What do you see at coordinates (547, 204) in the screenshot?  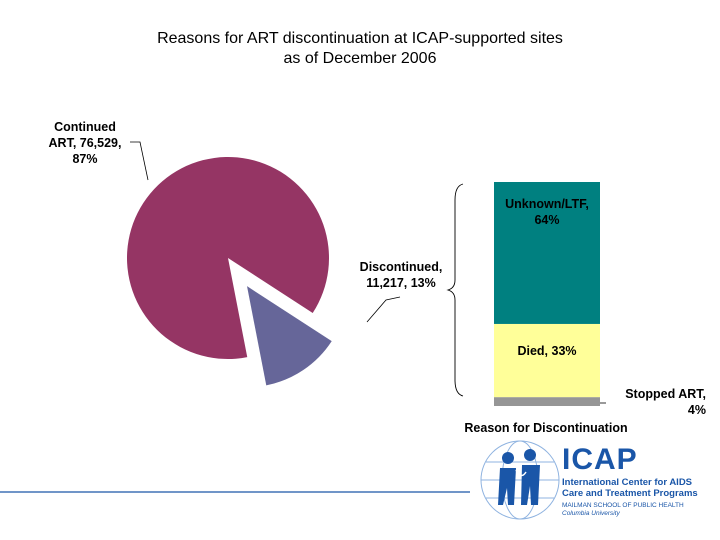 I see `bar-label-unknown-ltf-line-1: Unknown/LTF,` at bounding box center [547, 204].